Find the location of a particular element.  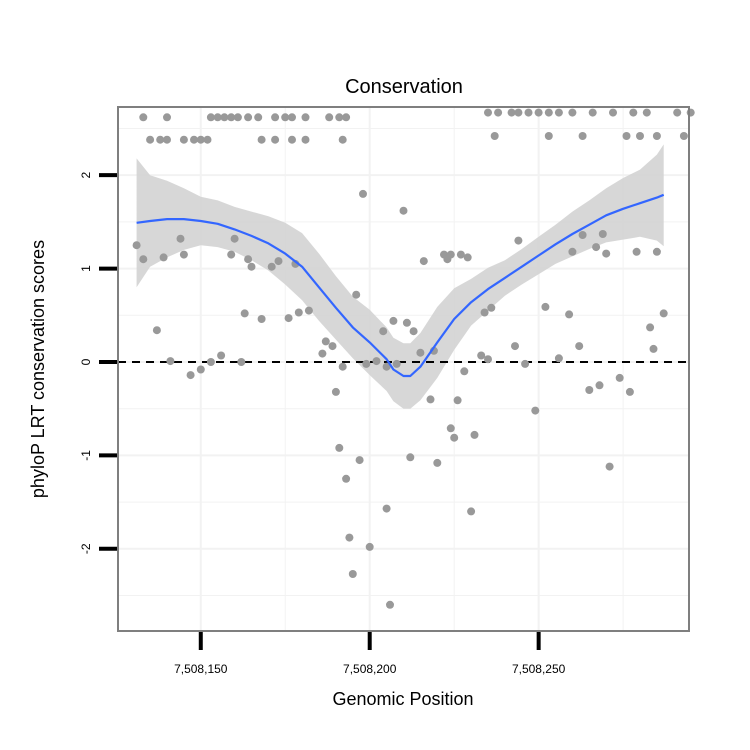

x-tick-label: 7,508,200 is located at coordinates (370, 669).